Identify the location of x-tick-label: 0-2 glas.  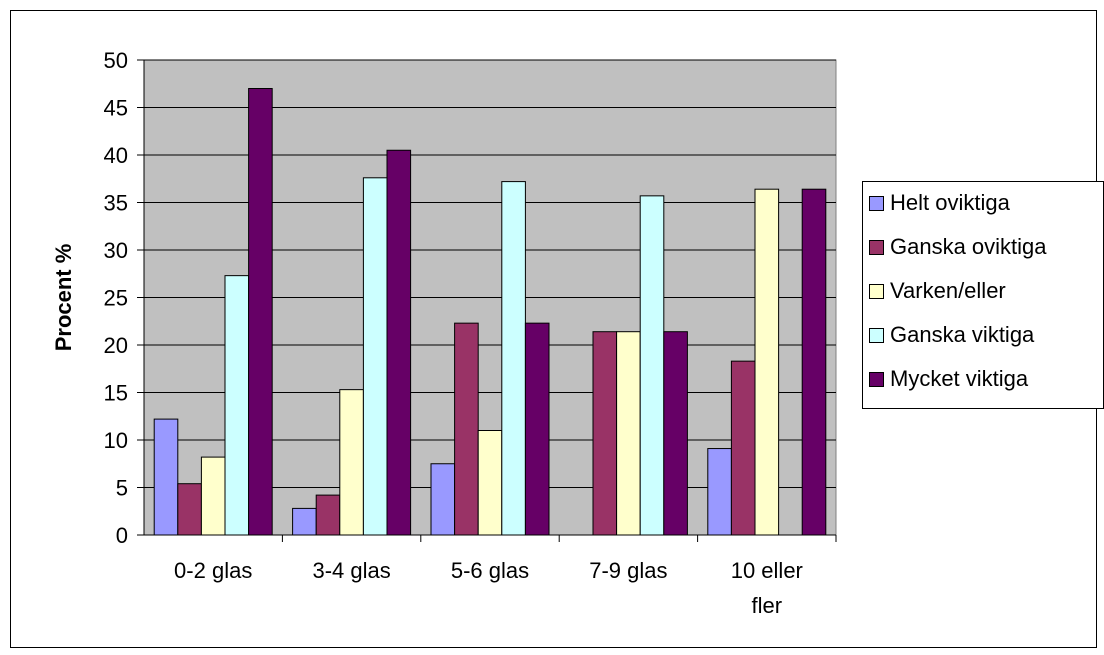
(213, 570).